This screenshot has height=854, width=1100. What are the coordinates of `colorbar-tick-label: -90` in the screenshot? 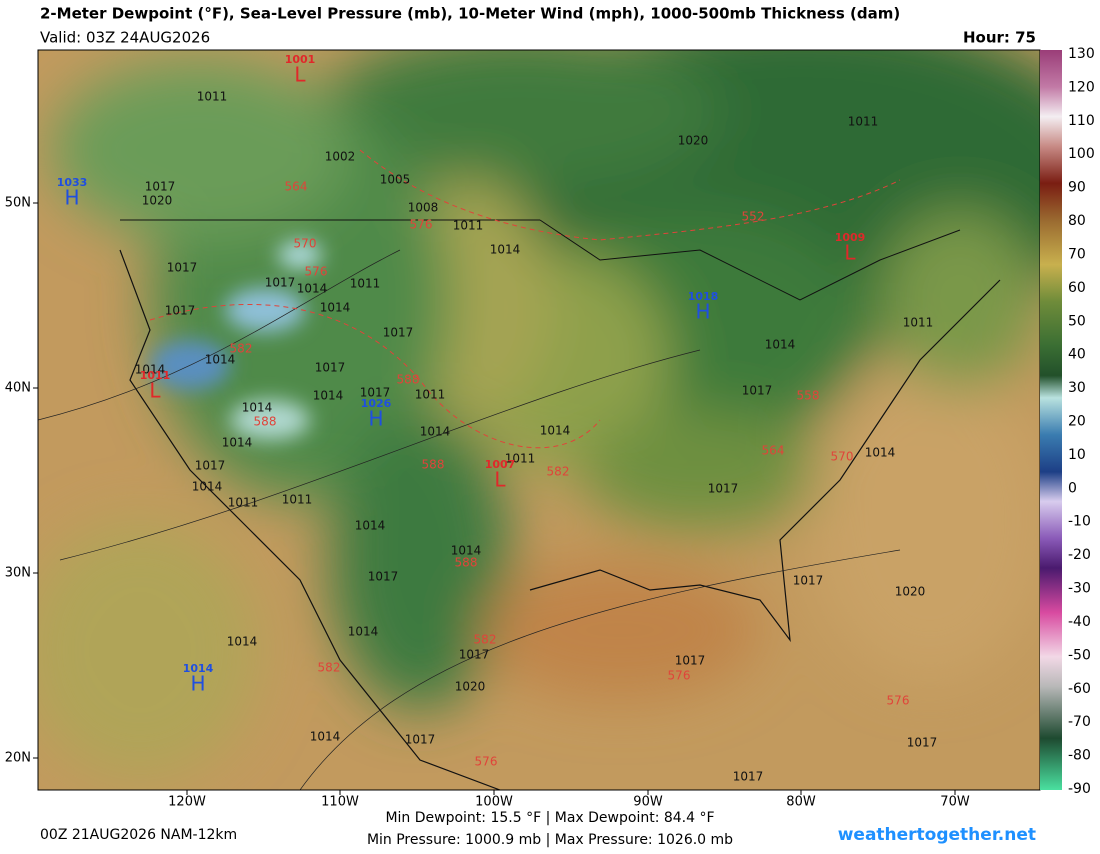 It's located at (1079, 789).